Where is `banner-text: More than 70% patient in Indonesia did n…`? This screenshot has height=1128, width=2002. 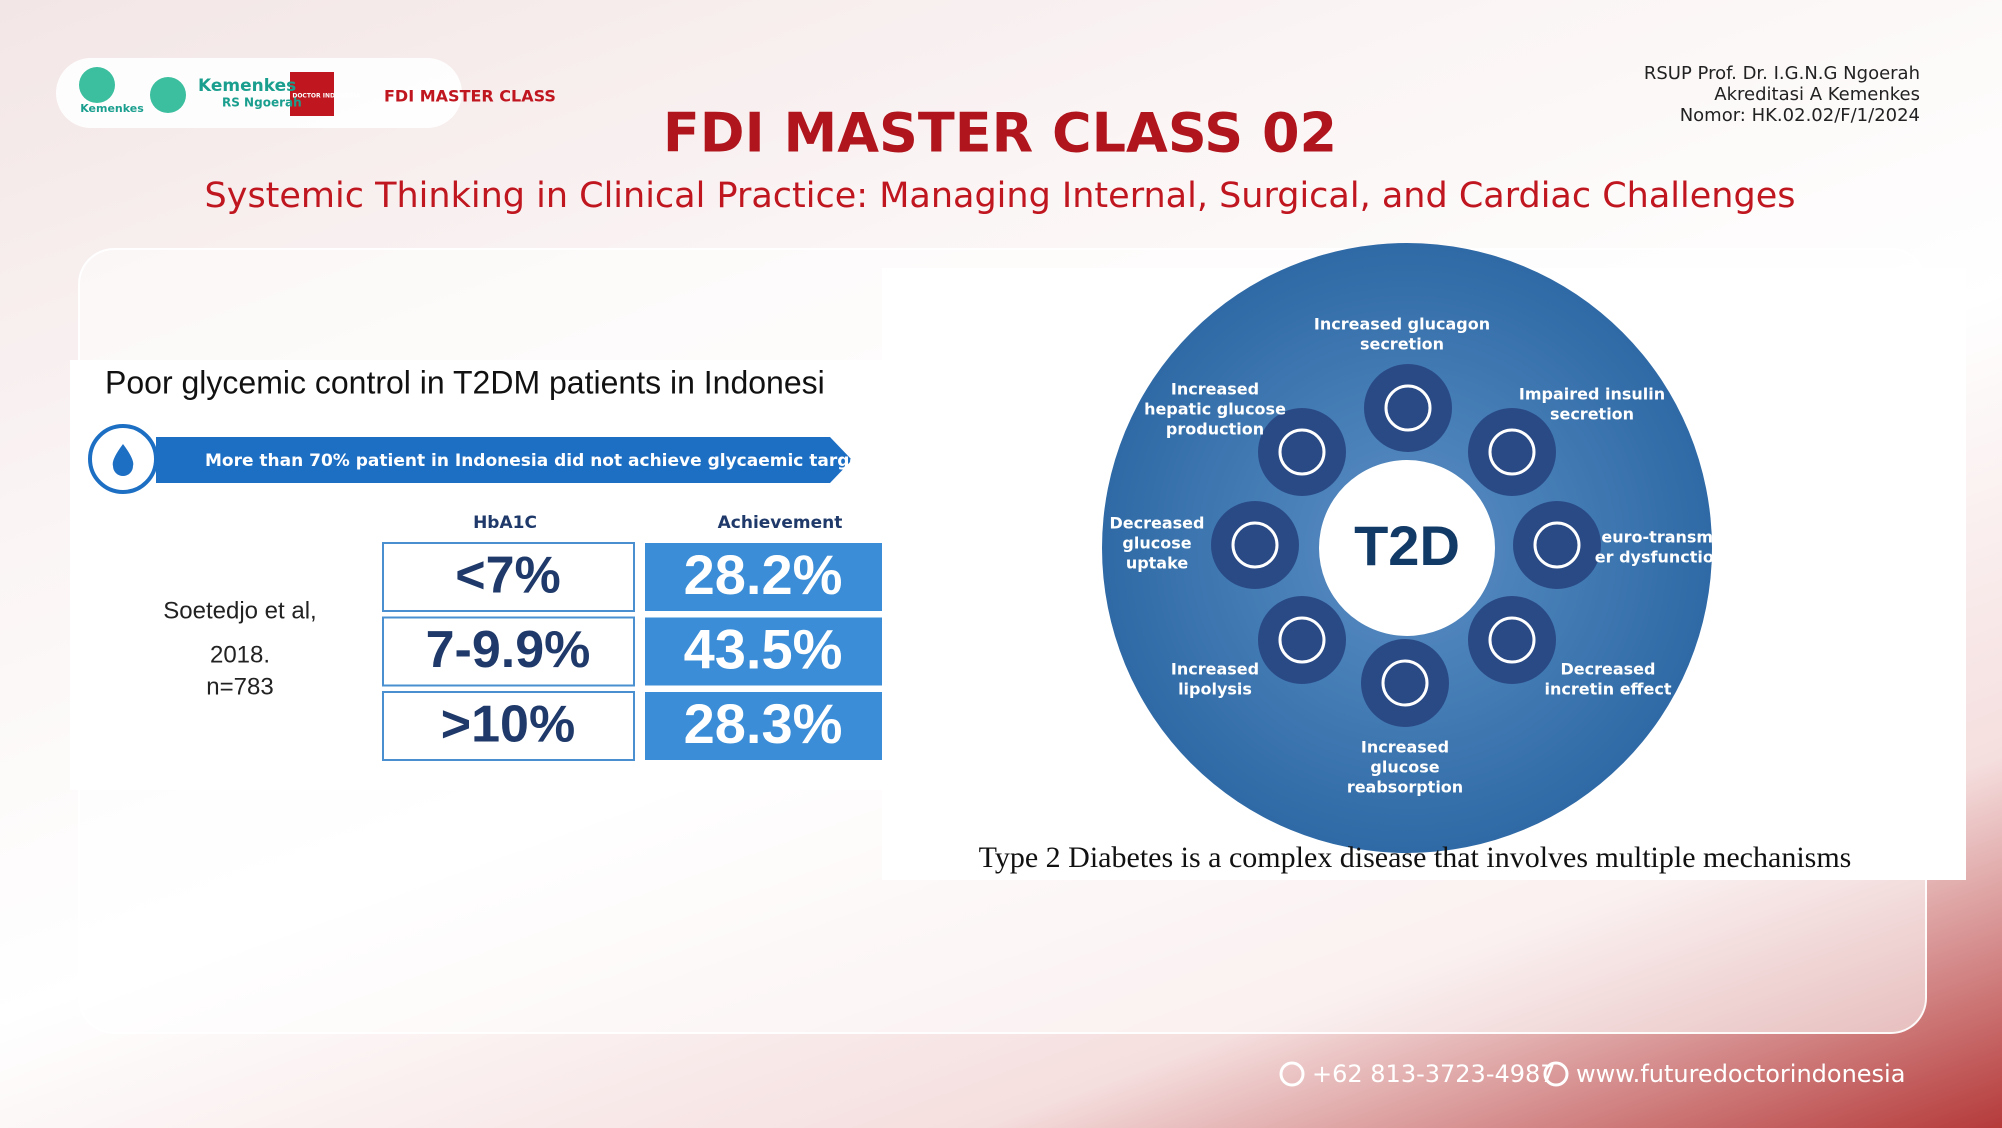
banner-text: More than 70% patient in Indonesia did n… is located at coordinates (541, 461).